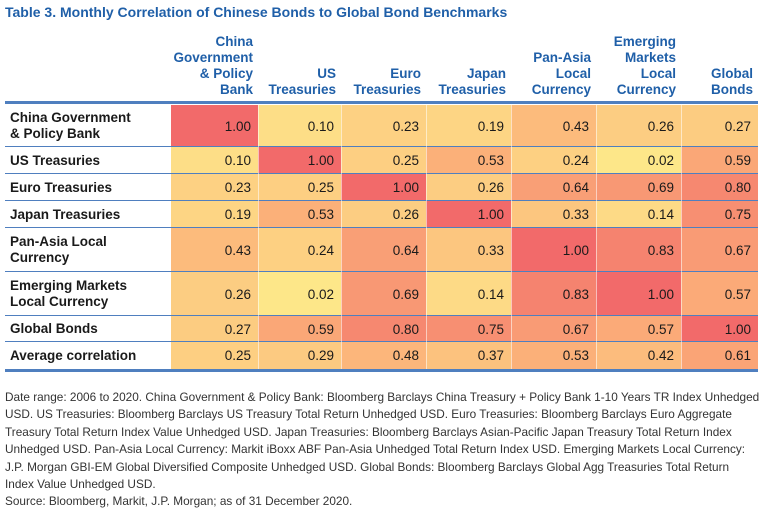 The height and width of the screenshot is (517, 763). What do you see at coordinates (70, 125) in the screenshot?
I see `row-label: China Government & Policy Bank` at bounding box center [70, 125].